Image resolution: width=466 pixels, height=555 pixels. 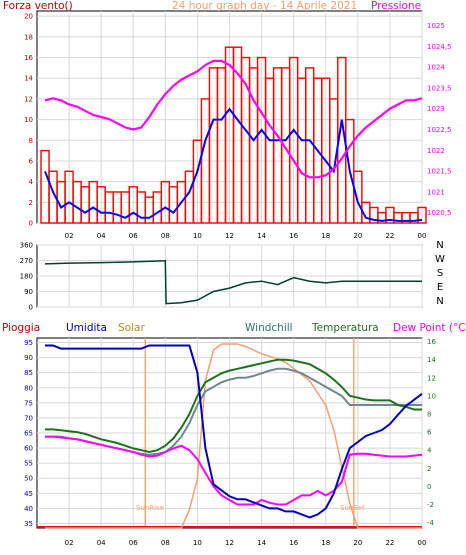 What do you see at coordinates (150, 508) in the screenshot?
I see `sunrise-annotation: SunRise` at bounding box center [150, 508].